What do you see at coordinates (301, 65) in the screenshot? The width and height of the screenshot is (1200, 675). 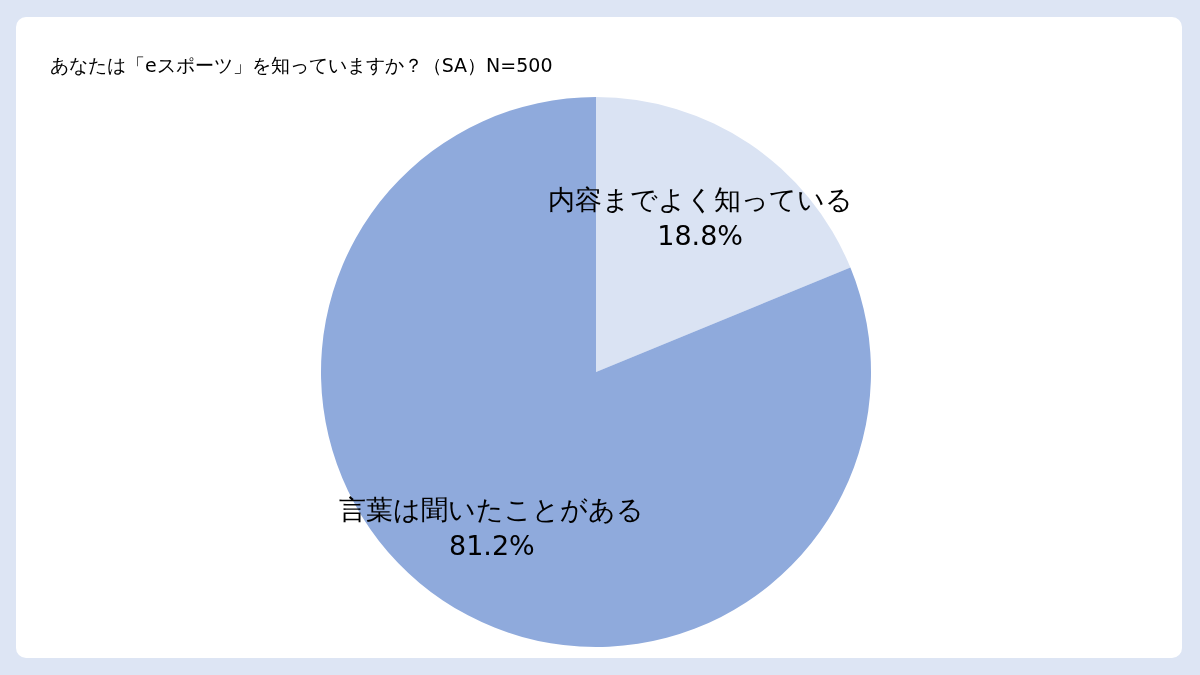 I see `chart-title: あなたは「eスポーツ」を知っていますか？（SA）N=500` at bounding box center [301, 65].